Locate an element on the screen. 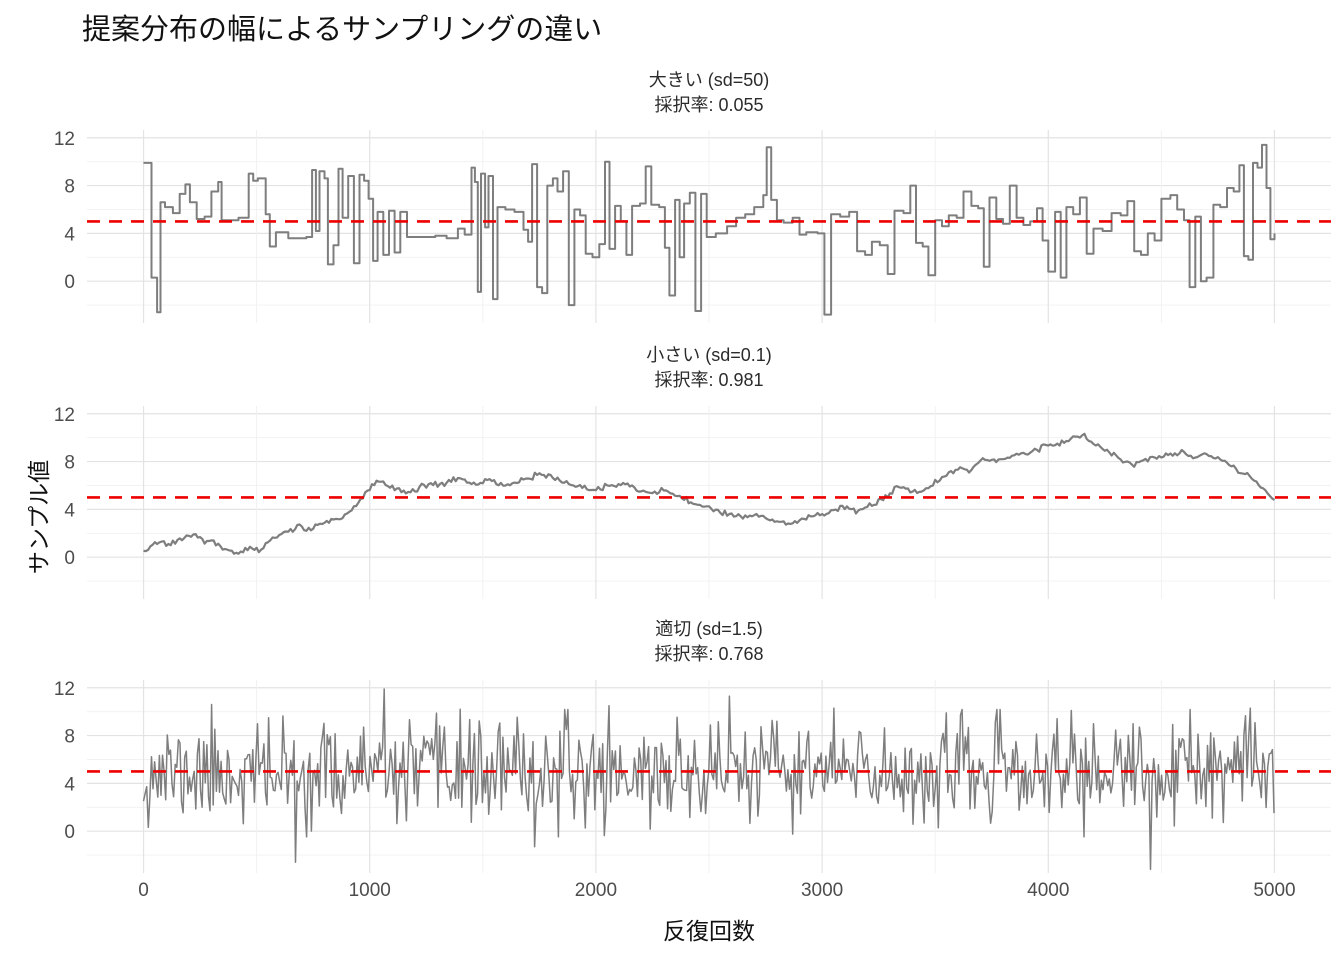 This screenshot has height=960, width=1344. facet-title-small-sd: 小さい (sd=0.1) is located at coordinates (709, 355).